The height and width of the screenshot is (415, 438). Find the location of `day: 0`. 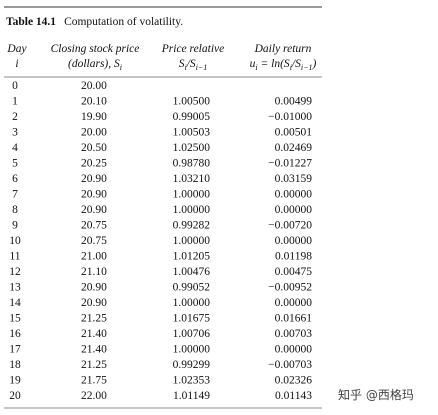

day: 0 is located at coordinates (15, 86).